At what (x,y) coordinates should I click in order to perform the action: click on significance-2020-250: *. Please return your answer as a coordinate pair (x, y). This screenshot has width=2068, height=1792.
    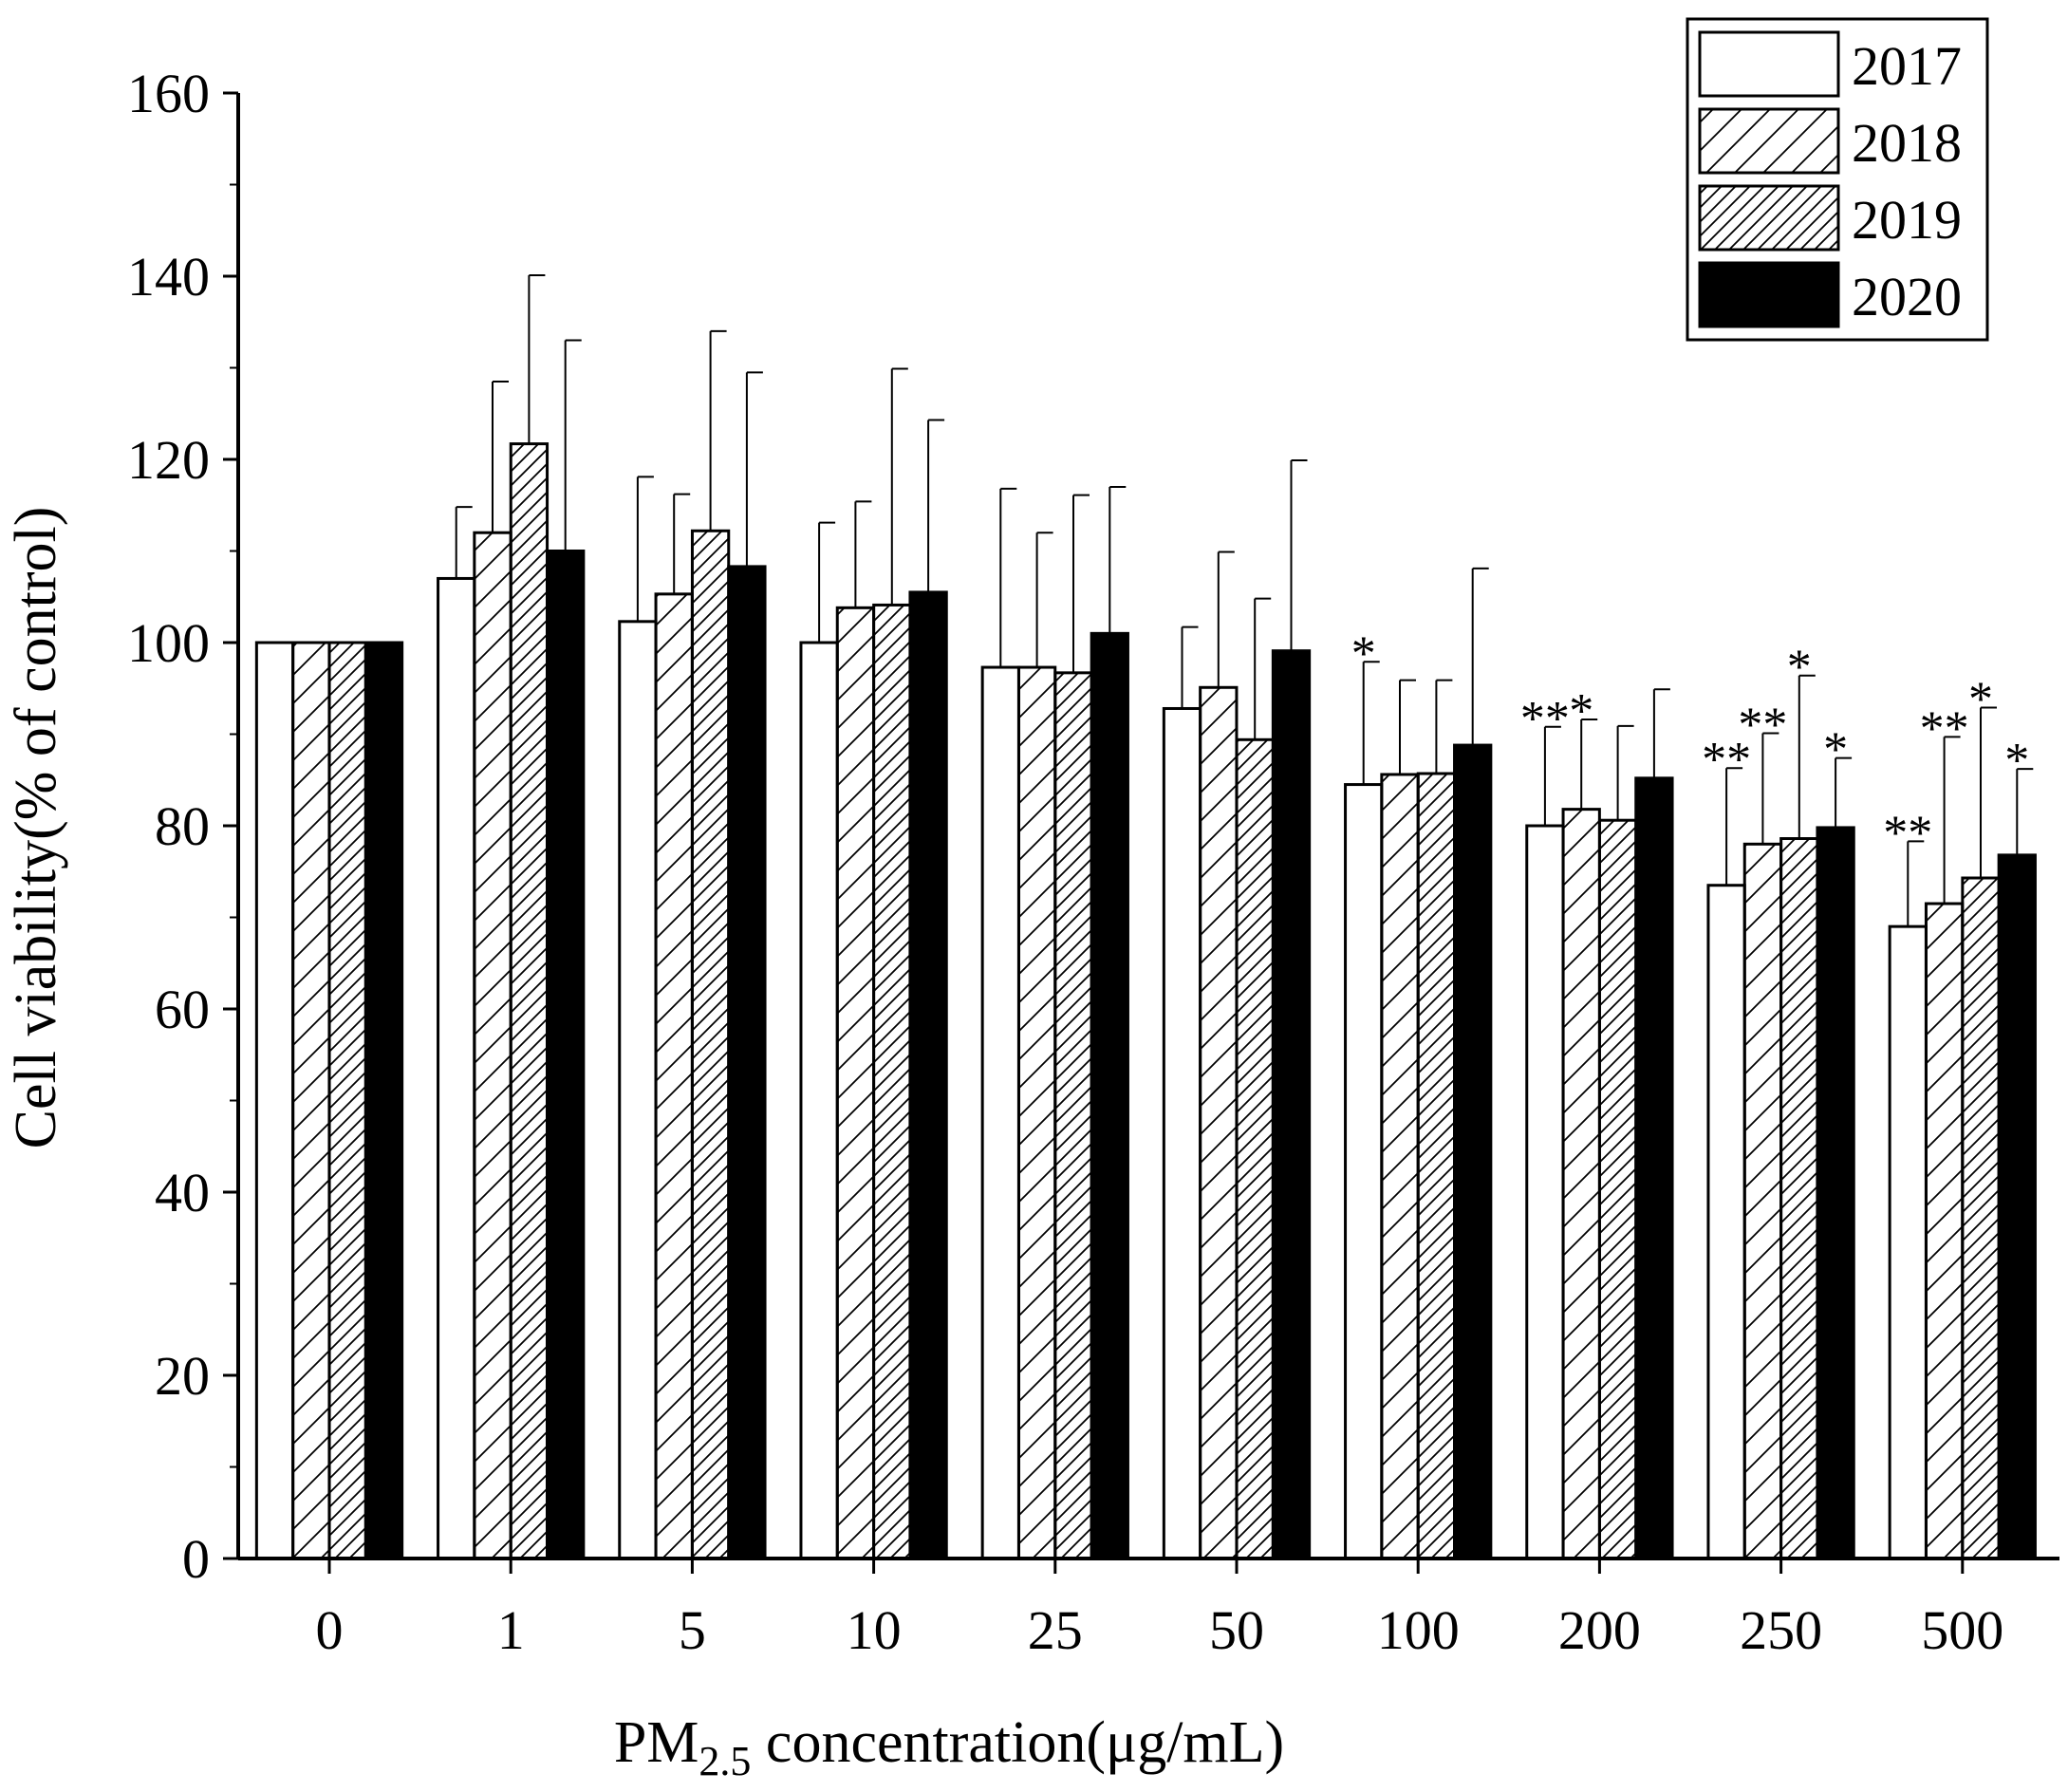
    Looking at the image, I should click on (1835, 750).